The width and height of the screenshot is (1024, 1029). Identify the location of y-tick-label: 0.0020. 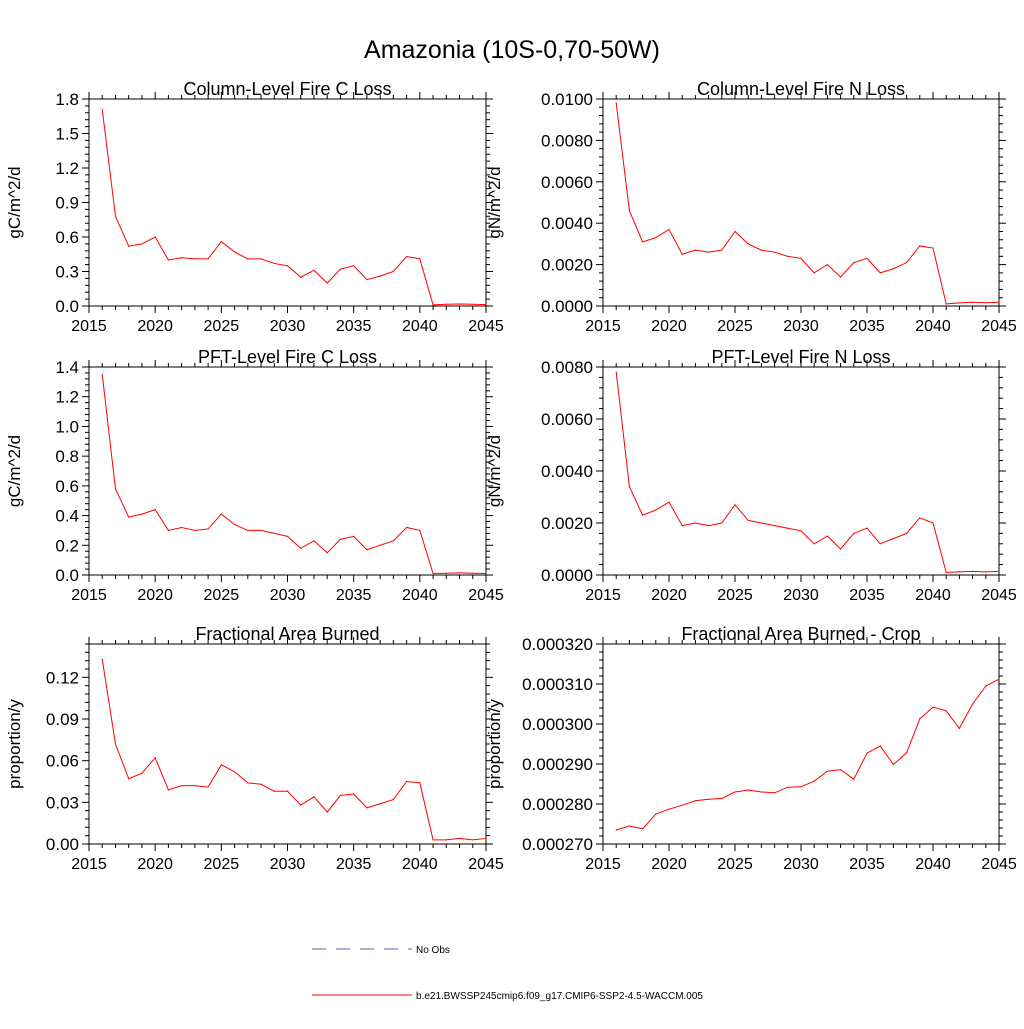
(567, 523).